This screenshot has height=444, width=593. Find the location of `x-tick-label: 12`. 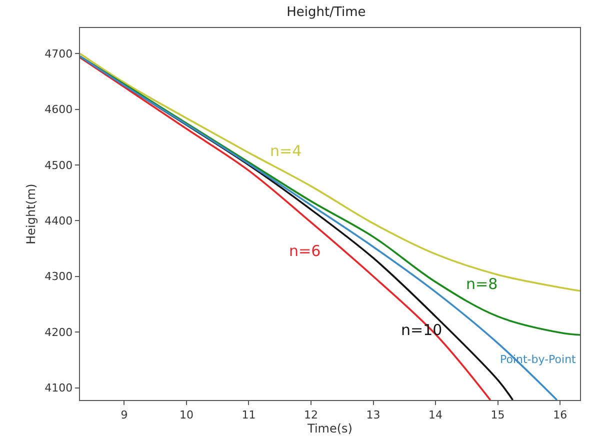

x-tick-label: 12 is located at coordinates (311, 415).